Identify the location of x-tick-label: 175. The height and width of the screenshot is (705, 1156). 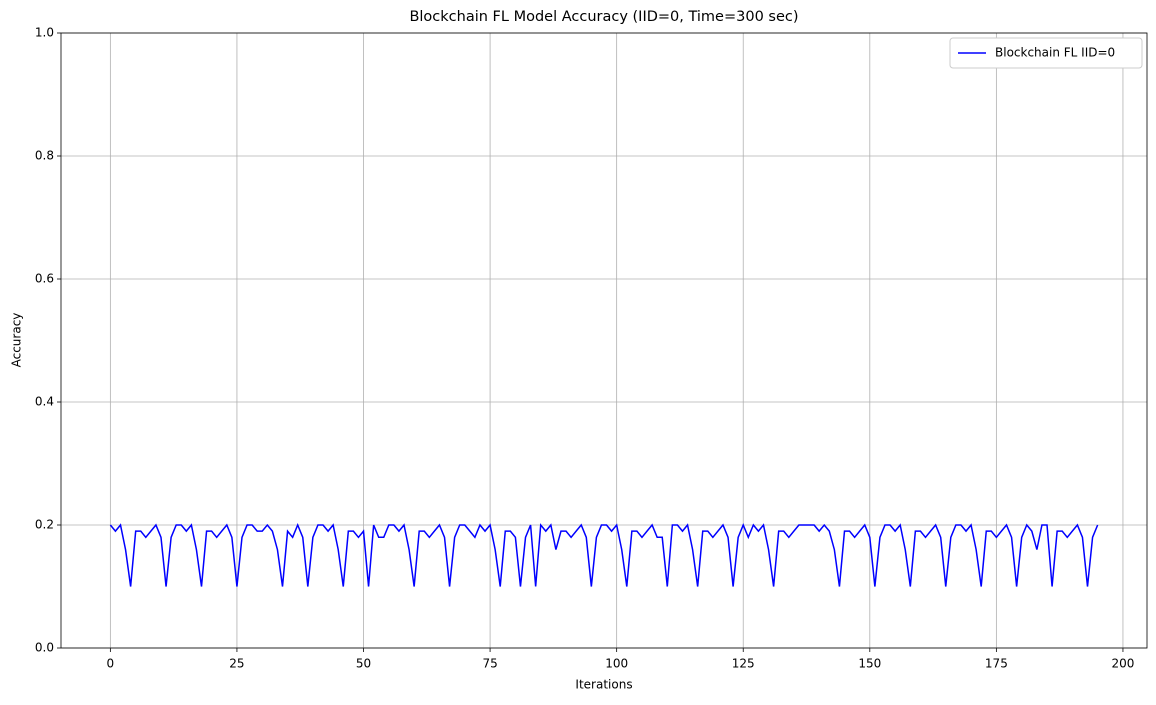
(996, 664).